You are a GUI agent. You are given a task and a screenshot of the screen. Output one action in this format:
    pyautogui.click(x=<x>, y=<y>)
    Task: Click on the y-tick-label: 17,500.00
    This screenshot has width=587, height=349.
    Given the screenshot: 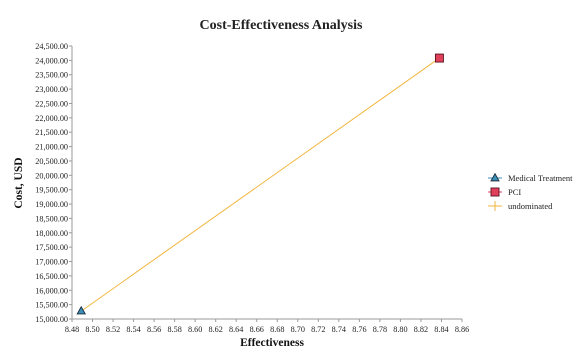 What is the action you would take?
    pyautogui.click(x=51, y=247)
    